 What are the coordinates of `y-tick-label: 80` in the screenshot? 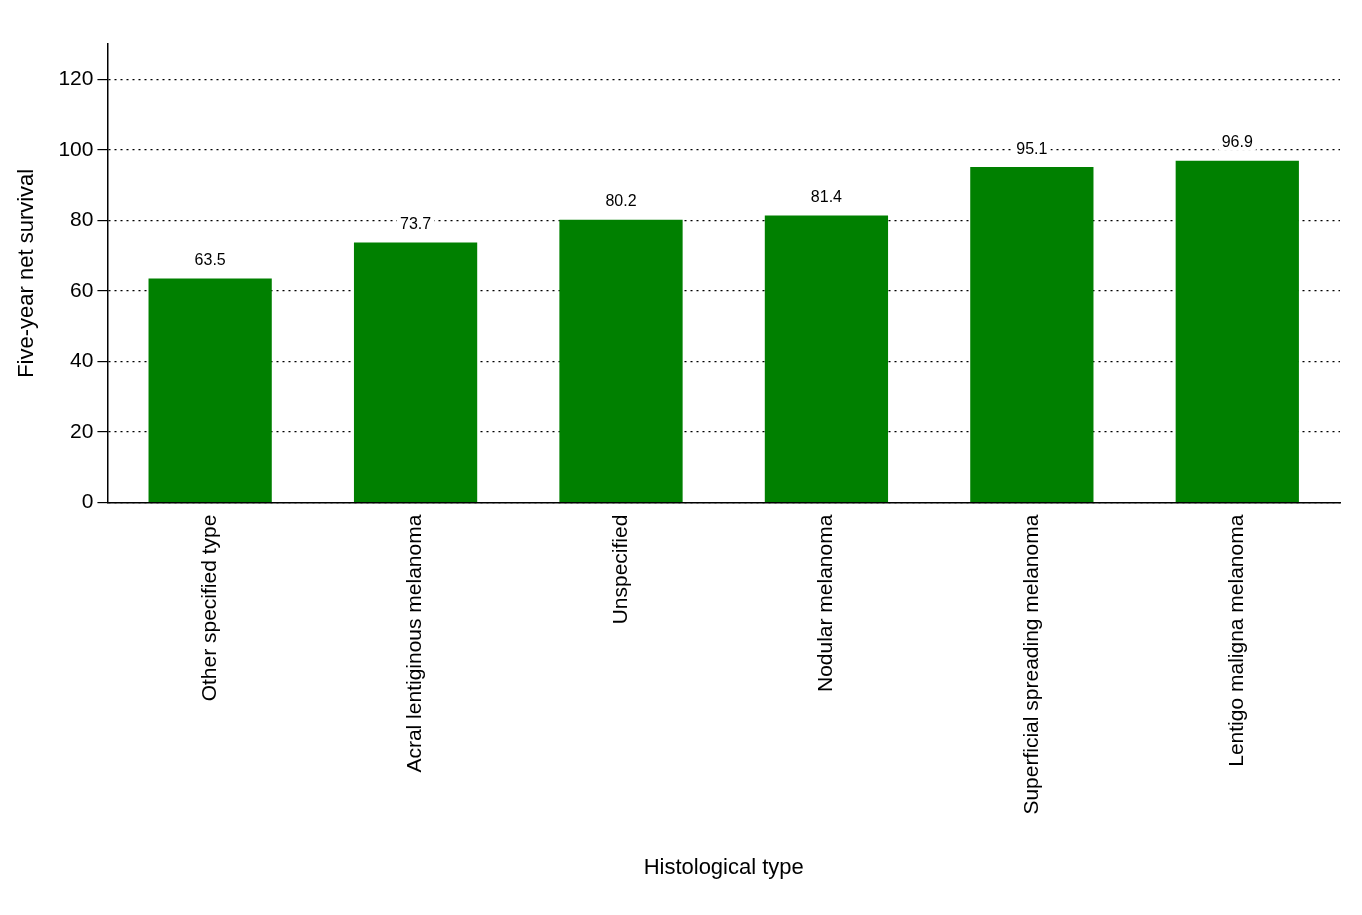 It's located at (82, 219).